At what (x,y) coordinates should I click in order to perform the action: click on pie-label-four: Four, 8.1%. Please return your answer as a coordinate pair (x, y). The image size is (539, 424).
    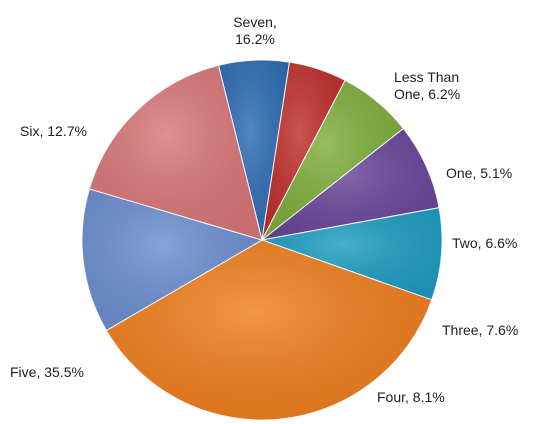
    Looking at the image, I should click on (411, 397).